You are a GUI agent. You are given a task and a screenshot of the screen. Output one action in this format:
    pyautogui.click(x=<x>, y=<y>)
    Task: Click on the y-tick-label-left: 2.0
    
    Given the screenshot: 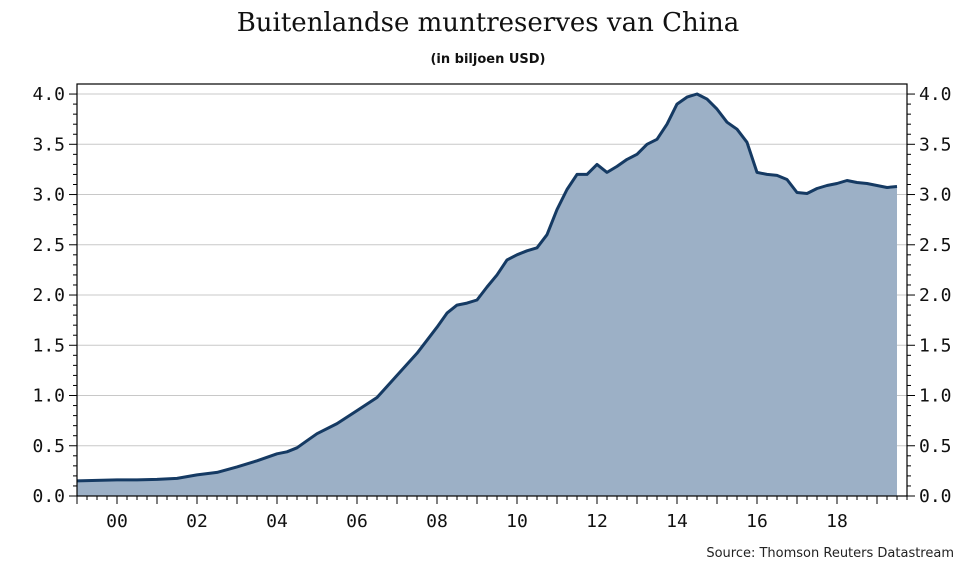 What is the action you would take?
    pyautogui.click(x=48, y=295)
    